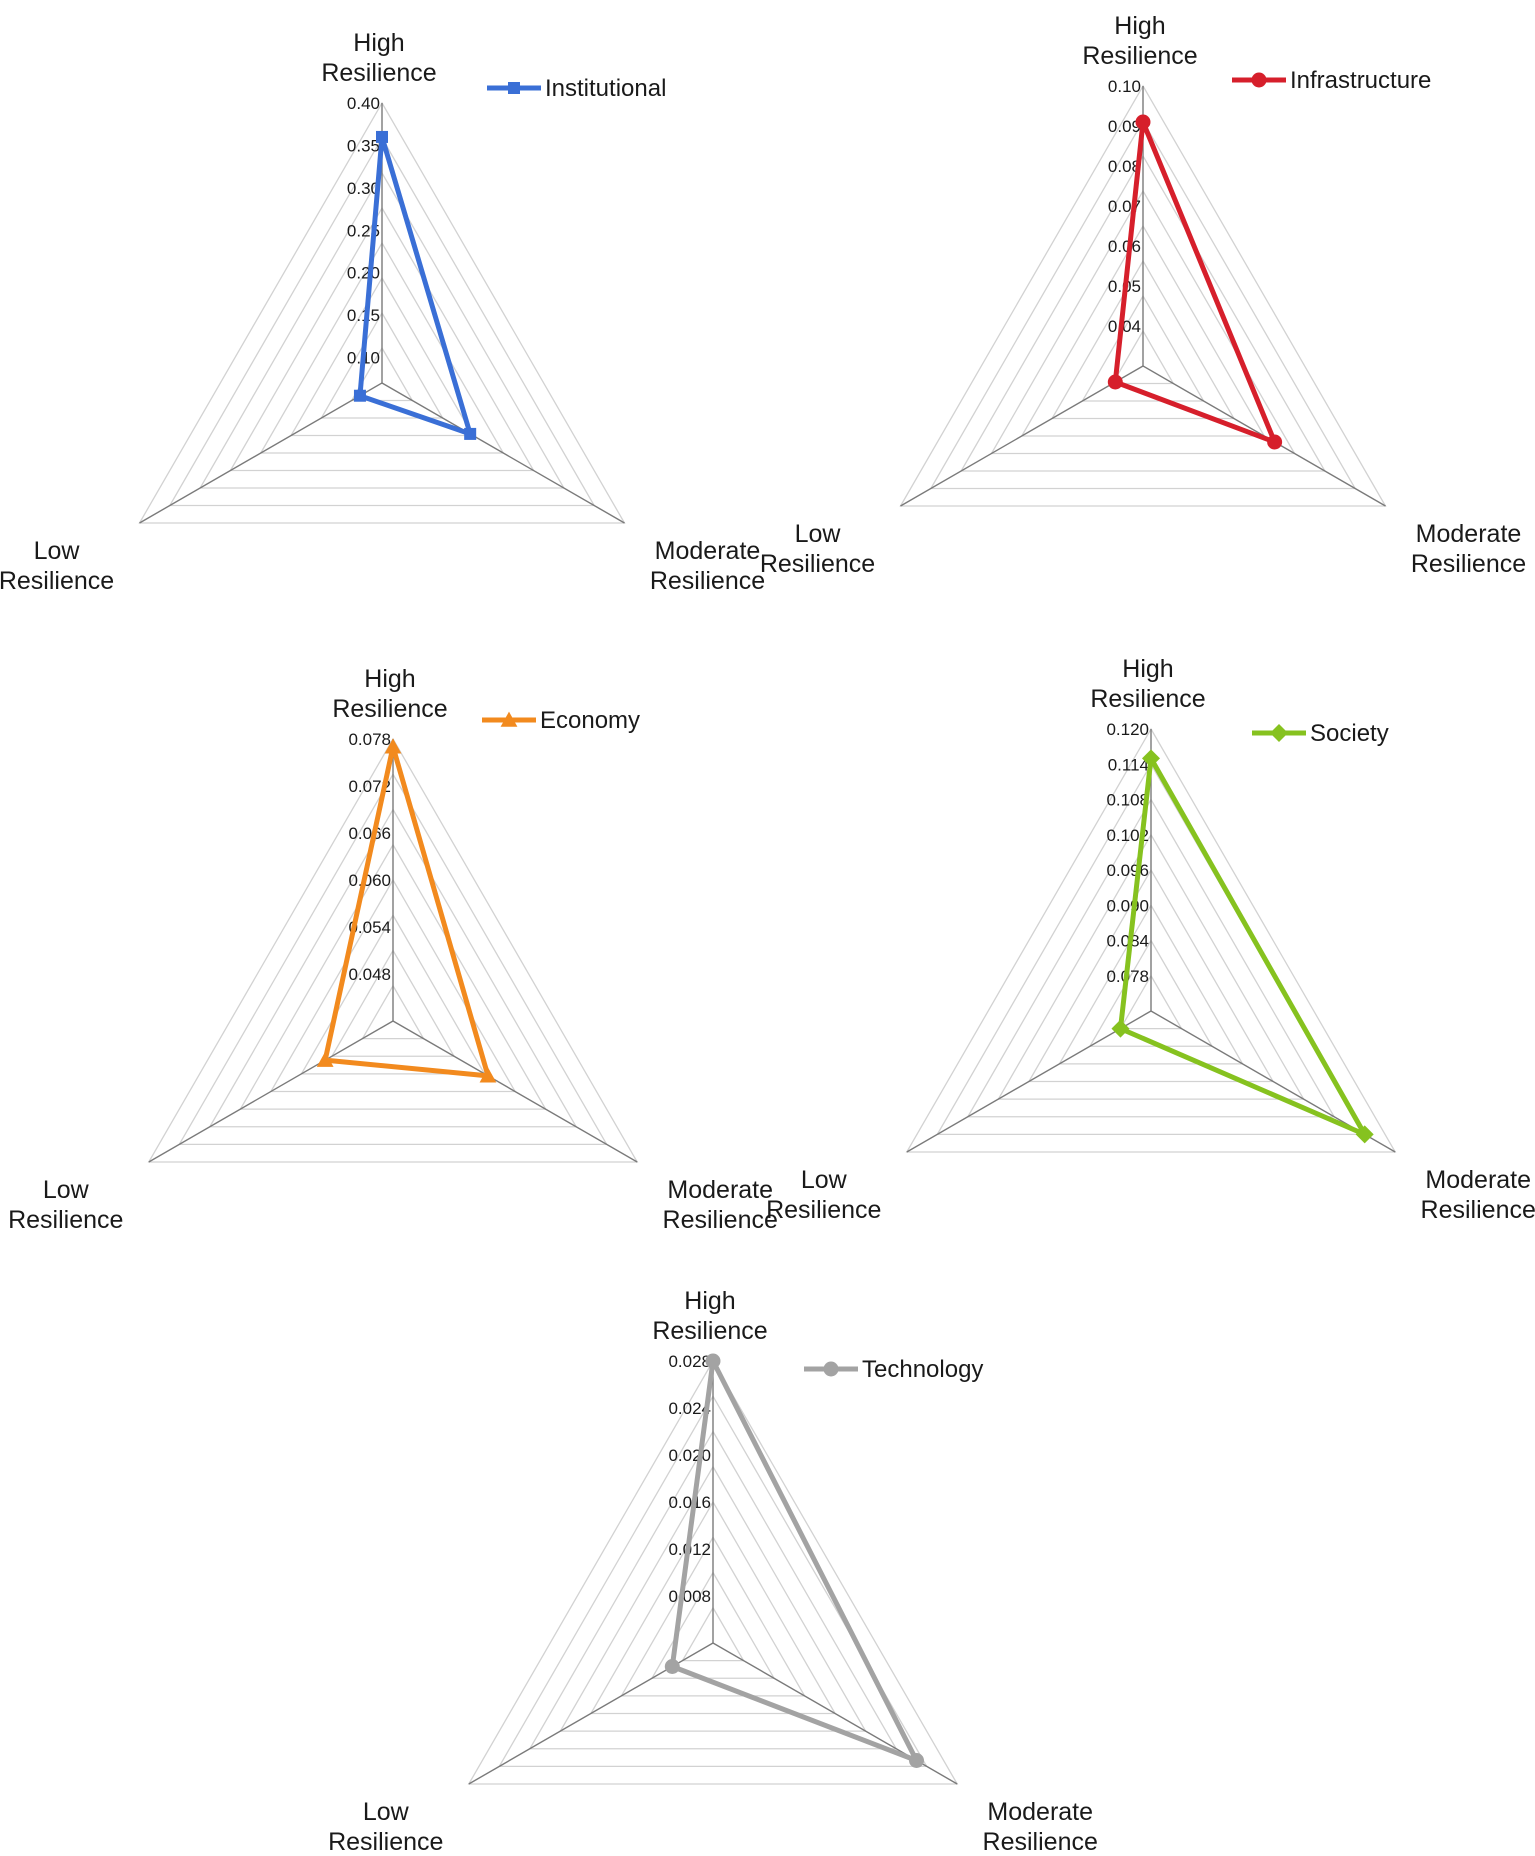  Describe the element at coordinates (689, 1455) in the screenshot. I see `tick-label: 0.020` at that location.